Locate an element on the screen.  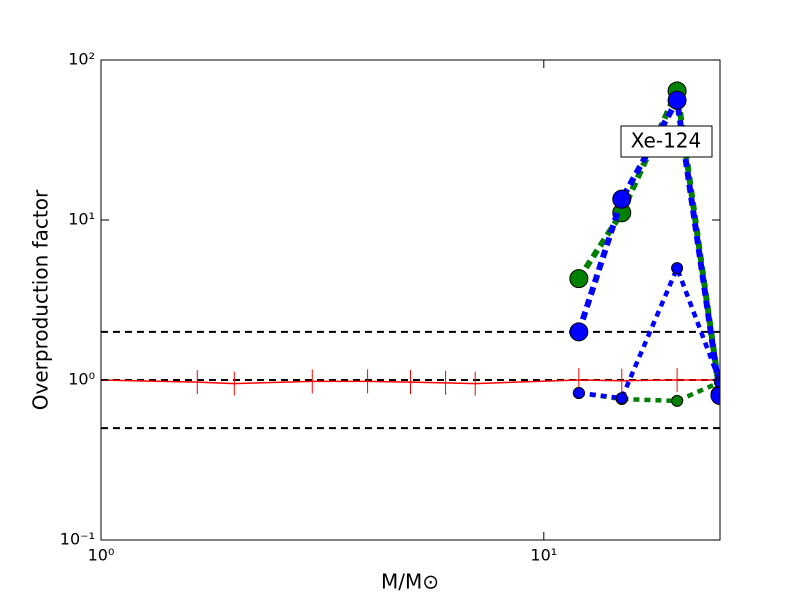
x-tick-label: 10¹ is located at coordinates (543, 555).